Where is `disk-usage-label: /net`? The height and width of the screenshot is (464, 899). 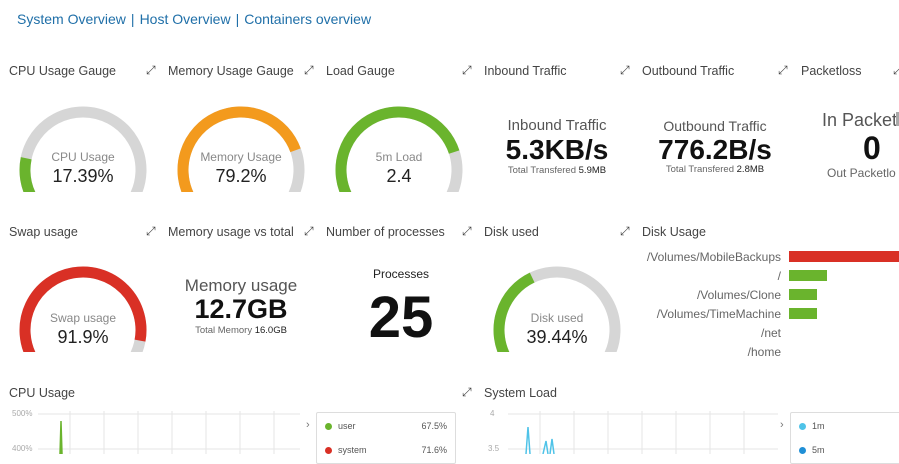 disk-usage-label: /net is located at coordinates (770, 333).